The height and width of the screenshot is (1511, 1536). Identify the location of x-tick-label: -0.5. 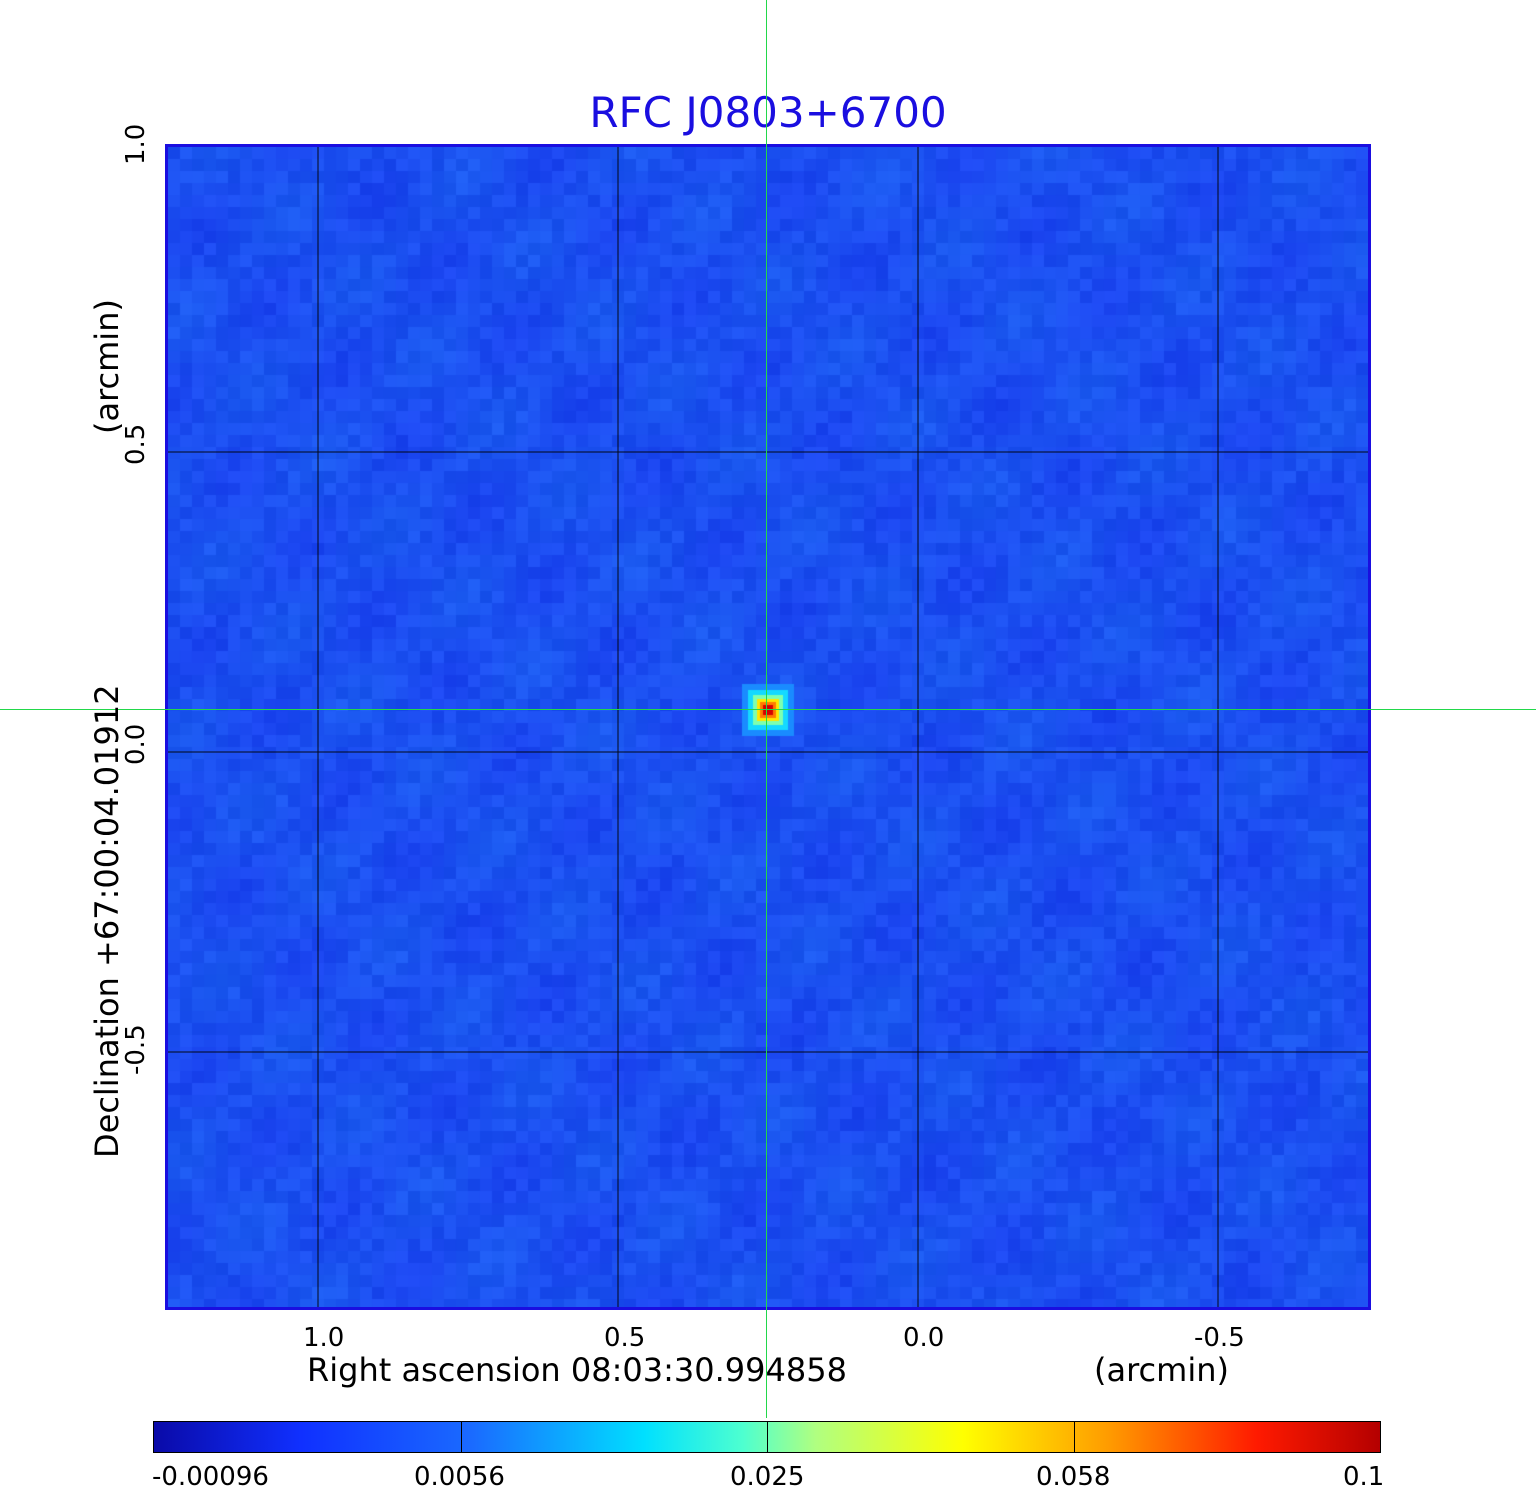
(1219, 1338).